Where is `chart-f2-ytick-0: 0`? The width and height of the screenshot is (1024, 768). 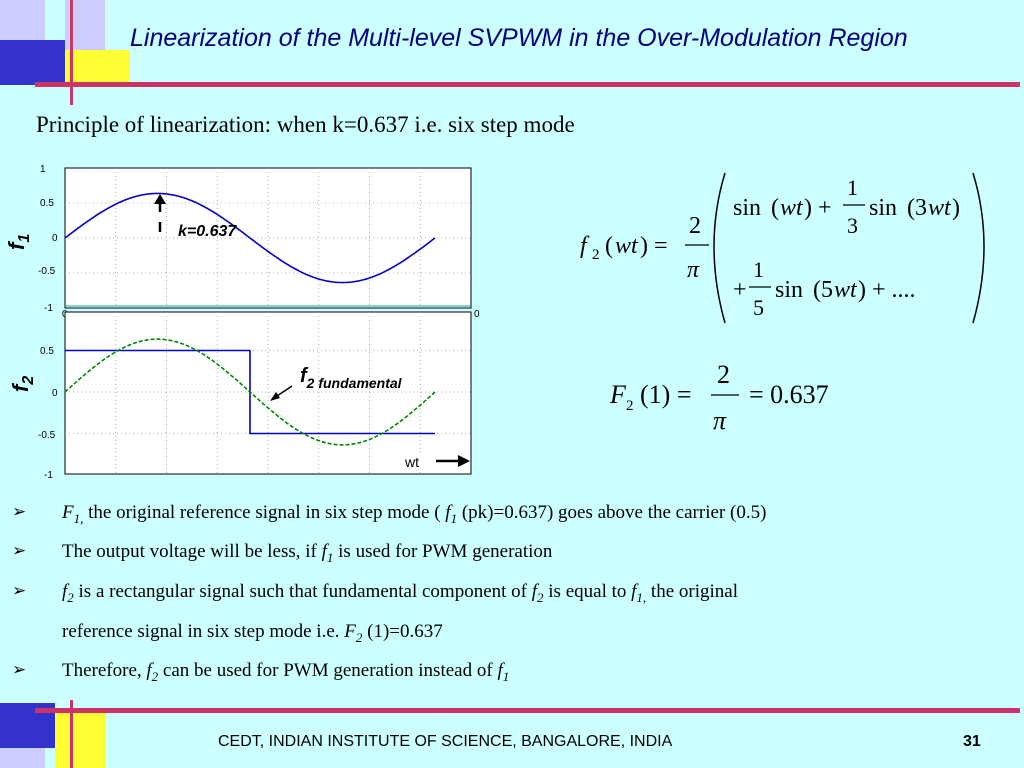 chart-f2-ytick-0: 0 is located at coordinates (55, 393).